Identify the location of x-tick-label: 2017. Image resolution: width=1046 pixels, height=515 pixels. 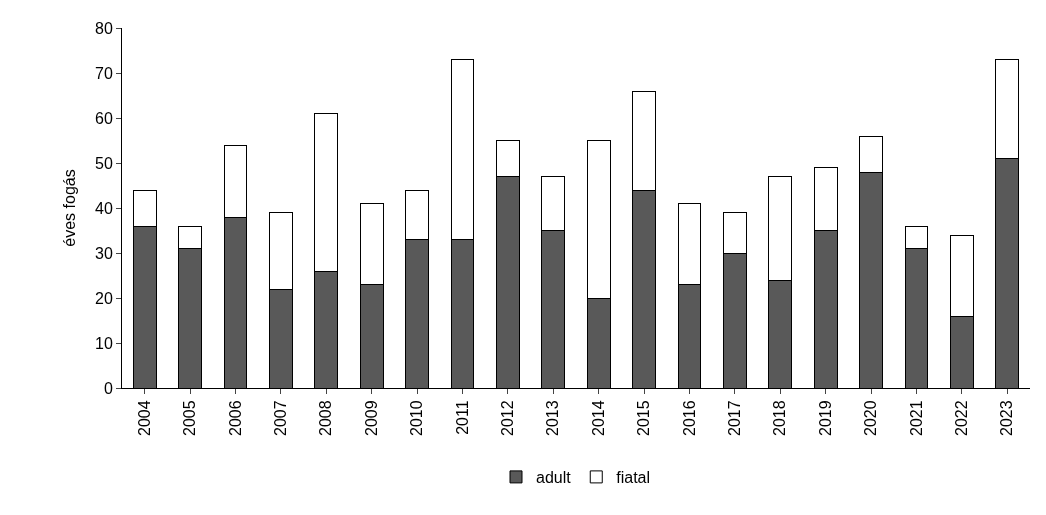
(735, 418).